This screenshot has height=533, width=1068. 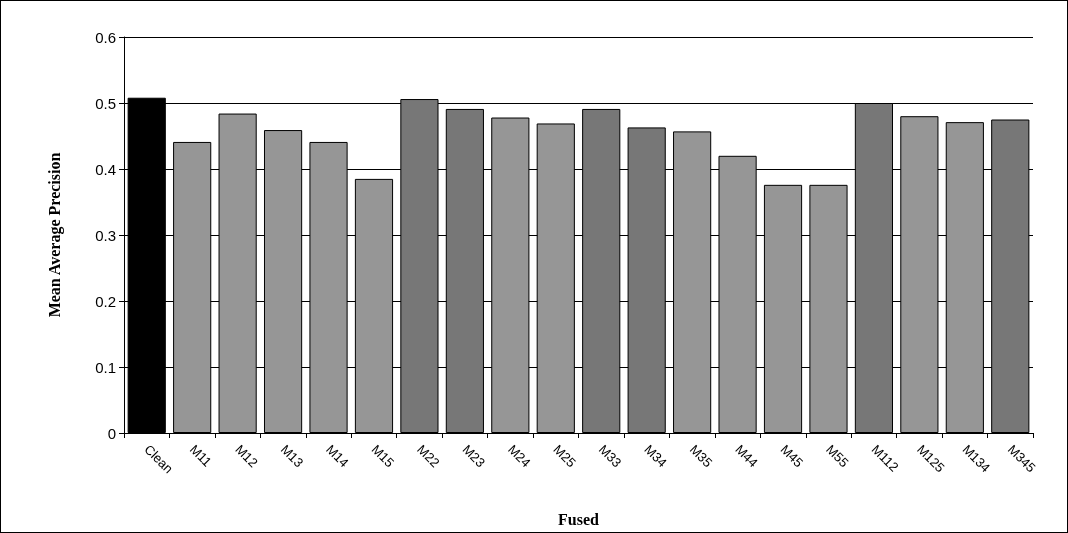 What do you see at coordinates (105, 301) in the screenshot?
I see `y-tick-label: 0.2` at bounding box center [105, 301].